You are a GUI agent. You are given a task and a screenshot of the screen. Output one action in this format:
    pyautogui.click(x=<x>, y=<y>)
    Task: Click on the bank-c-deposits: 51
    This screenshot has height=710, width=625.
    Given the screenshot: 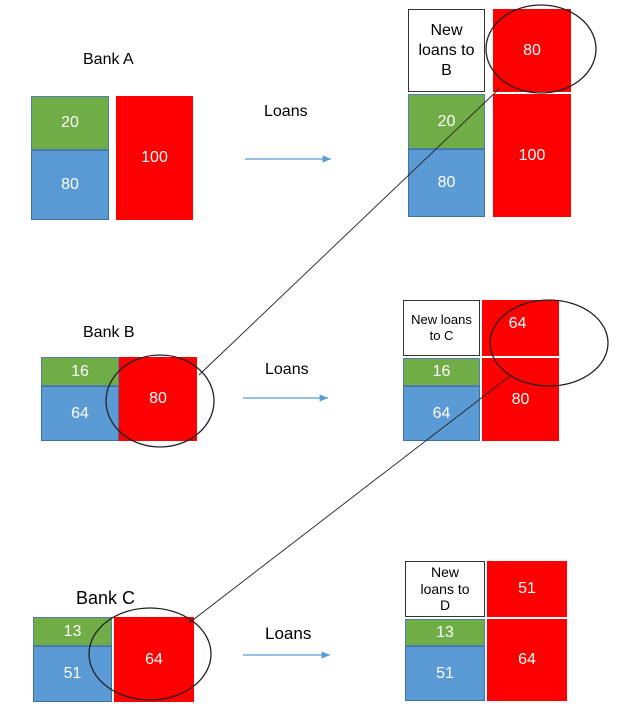 What is the action you would take?
    pyautogui.click(x=72, y=674)
    